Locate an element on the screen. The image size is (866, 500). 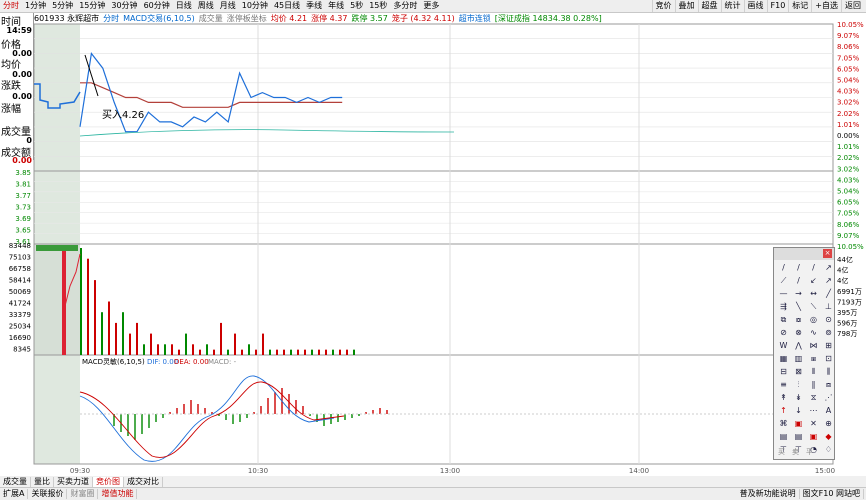
period-tab-4: 30分钟 is located at coordinates (124, 5).